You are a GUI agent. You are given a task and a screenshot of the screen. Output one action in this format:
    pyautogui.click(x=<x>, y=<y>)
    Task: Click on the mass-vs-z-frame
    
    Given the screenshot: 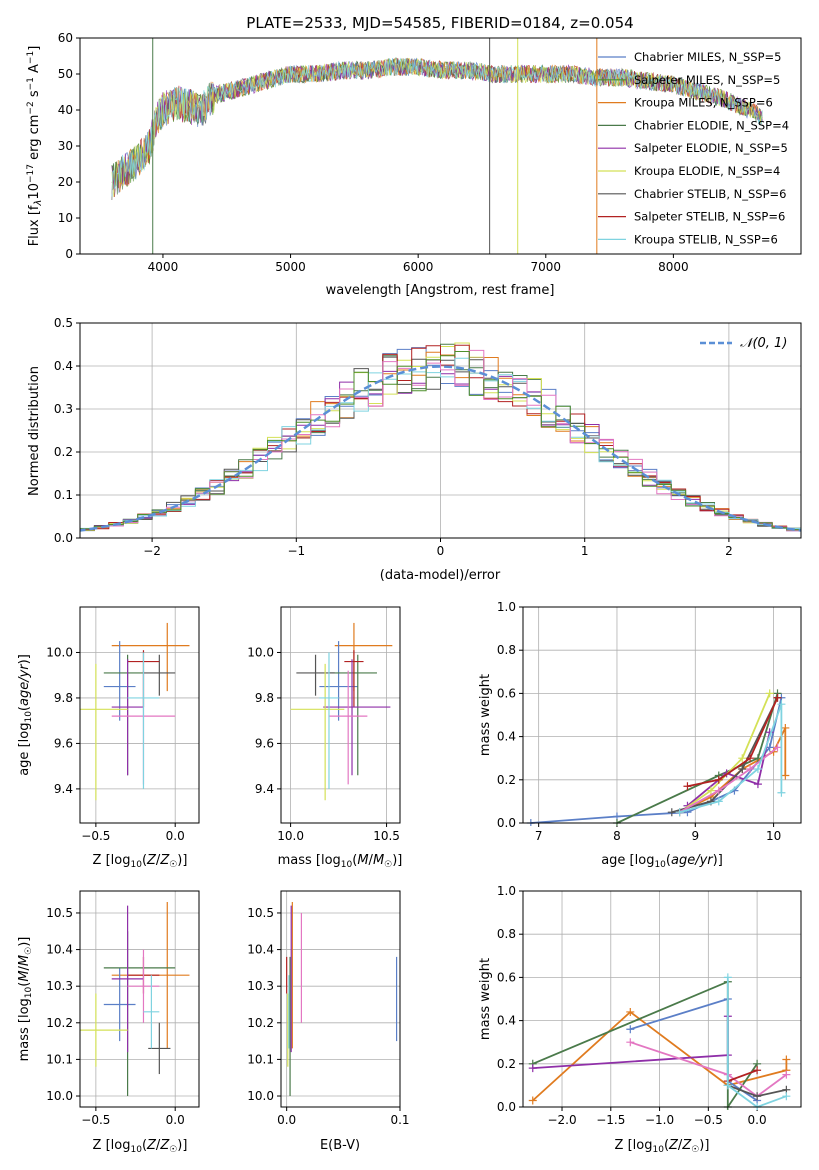 What is the action you would take?
    pyautogui.click(x=139, y=999)
    